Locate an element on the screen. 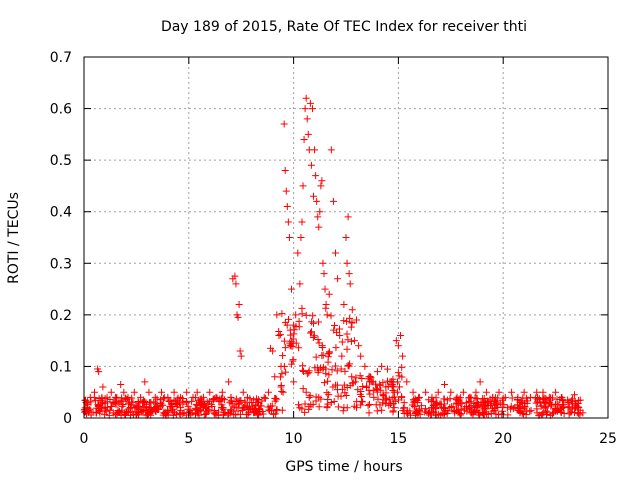 This screenshot has height=480, width=640. y-tick-label: 0 is located at coordinates (67, 419).